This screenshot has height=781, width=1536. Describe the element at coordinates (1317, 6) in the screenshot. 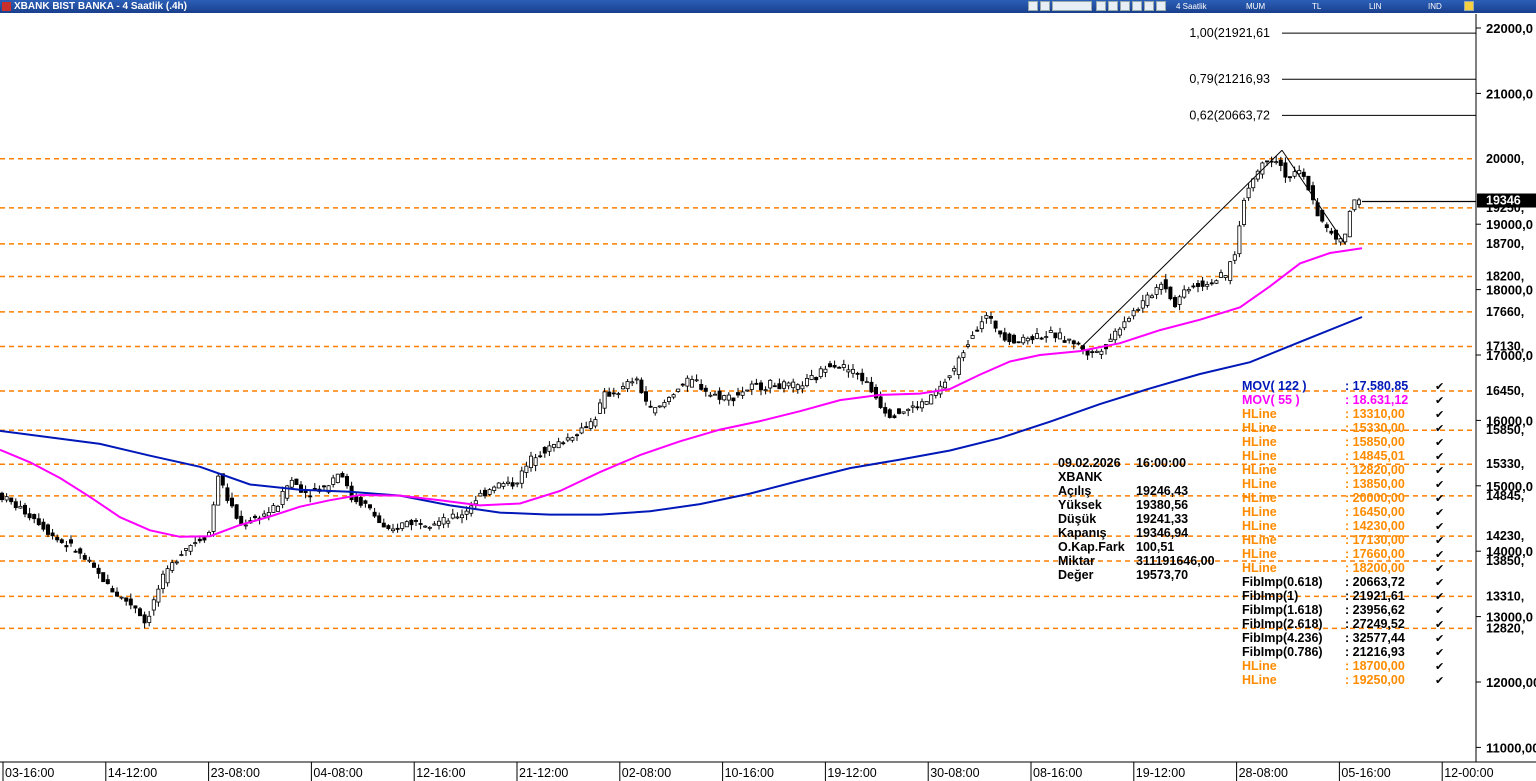

I see `currency-button: TL` at that location.